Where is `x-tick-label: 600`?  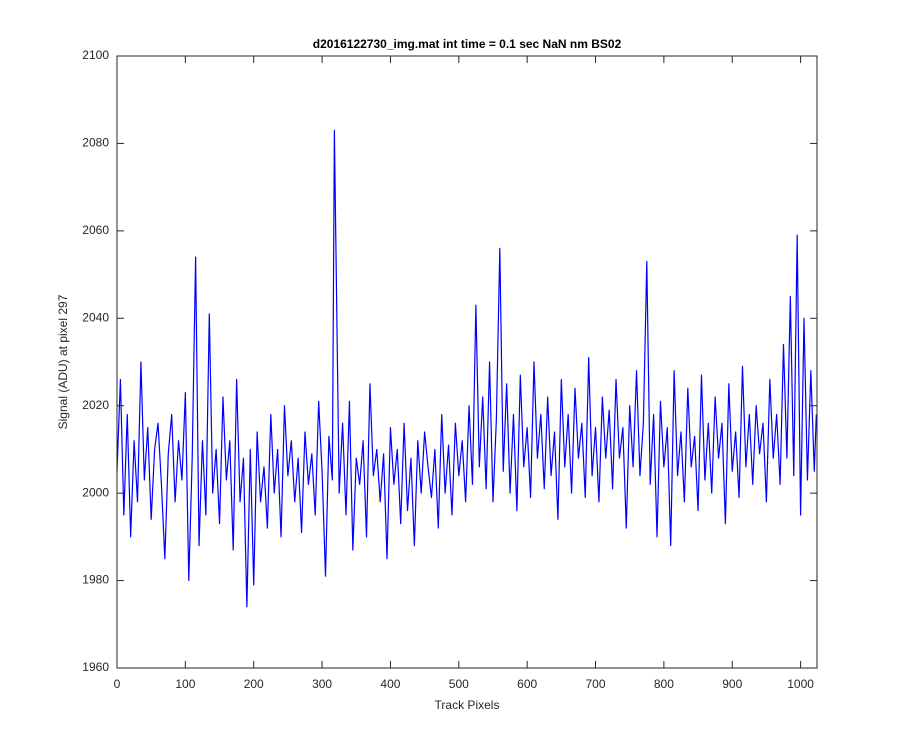
x-tick-label: 600 is located at coordinates (527, 684).